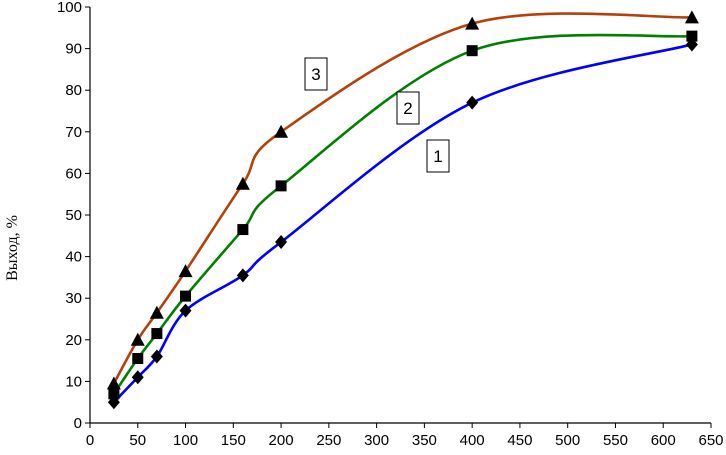 The width and height of the screenshot is (726, 455). Describe the element at coordinates (281, 440) in the screenshot. I see `x-tick-label: 200` at that location.